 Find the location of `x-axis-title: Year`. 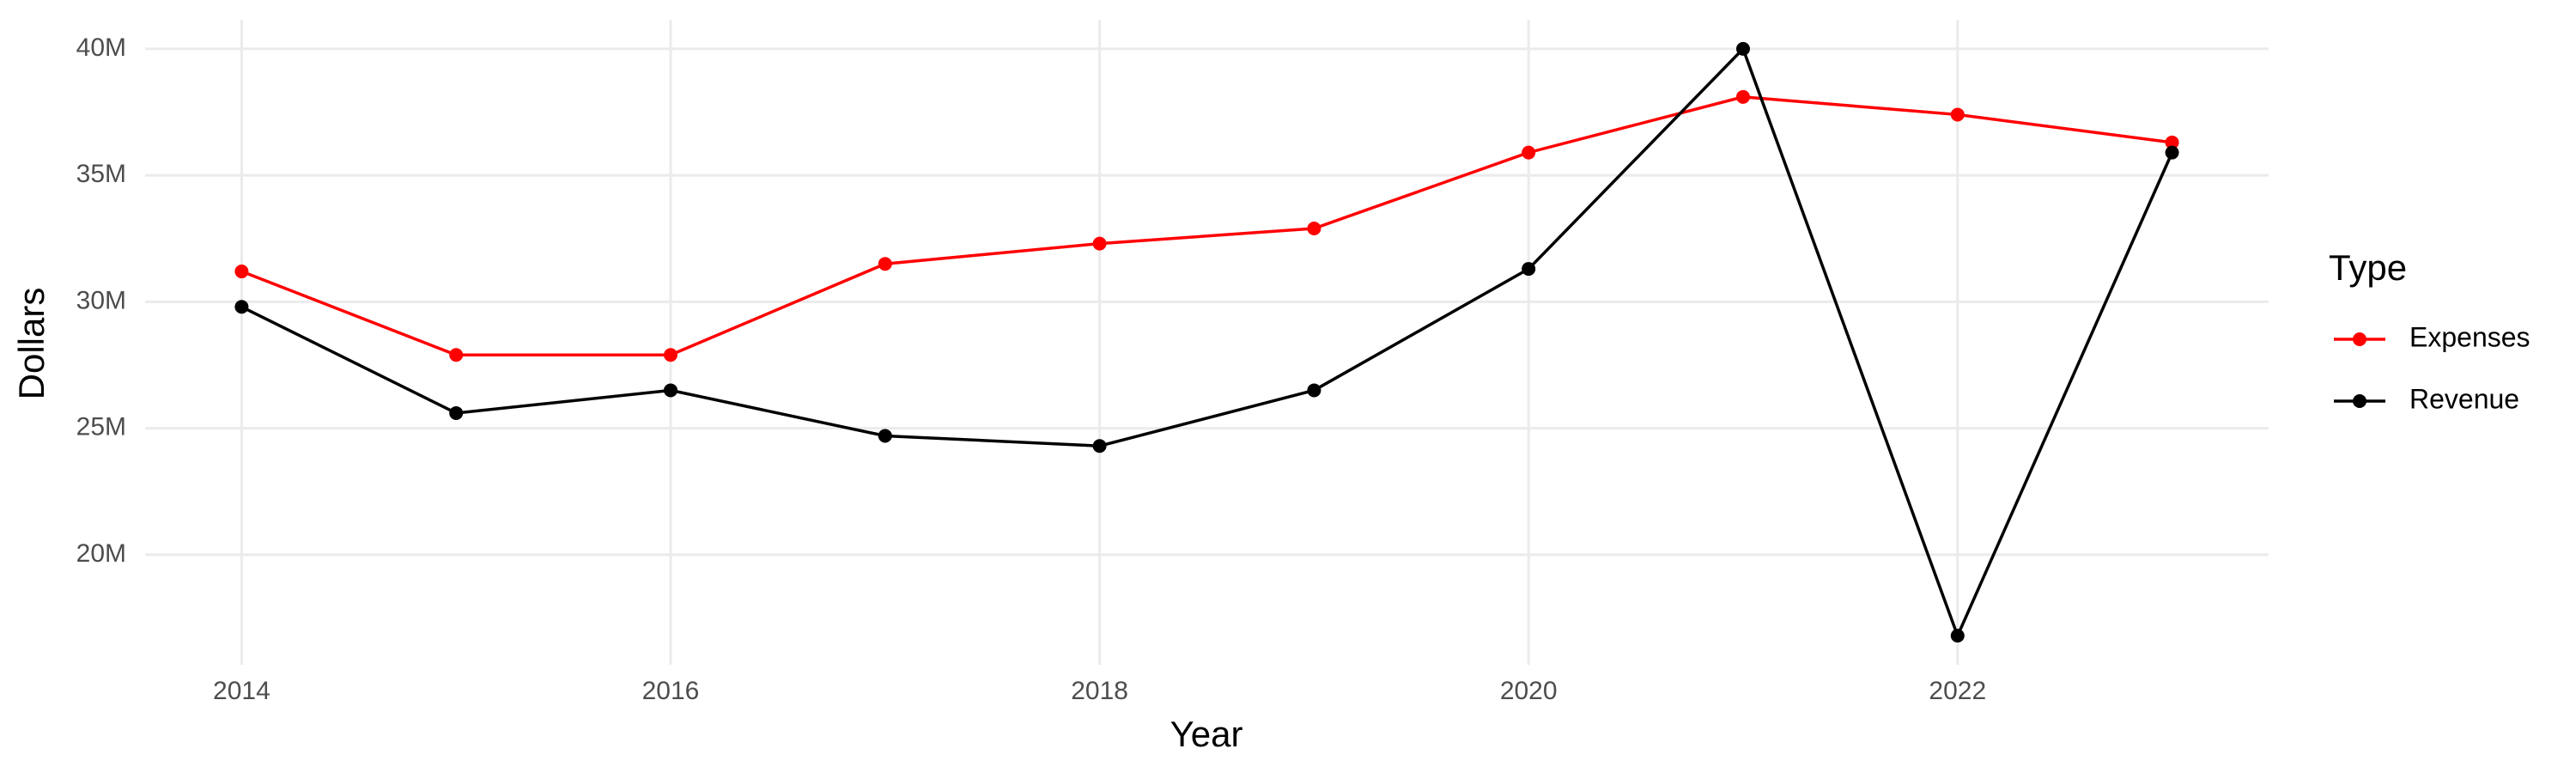

x-axis-title: Year is located at coordinates (1206, 734).